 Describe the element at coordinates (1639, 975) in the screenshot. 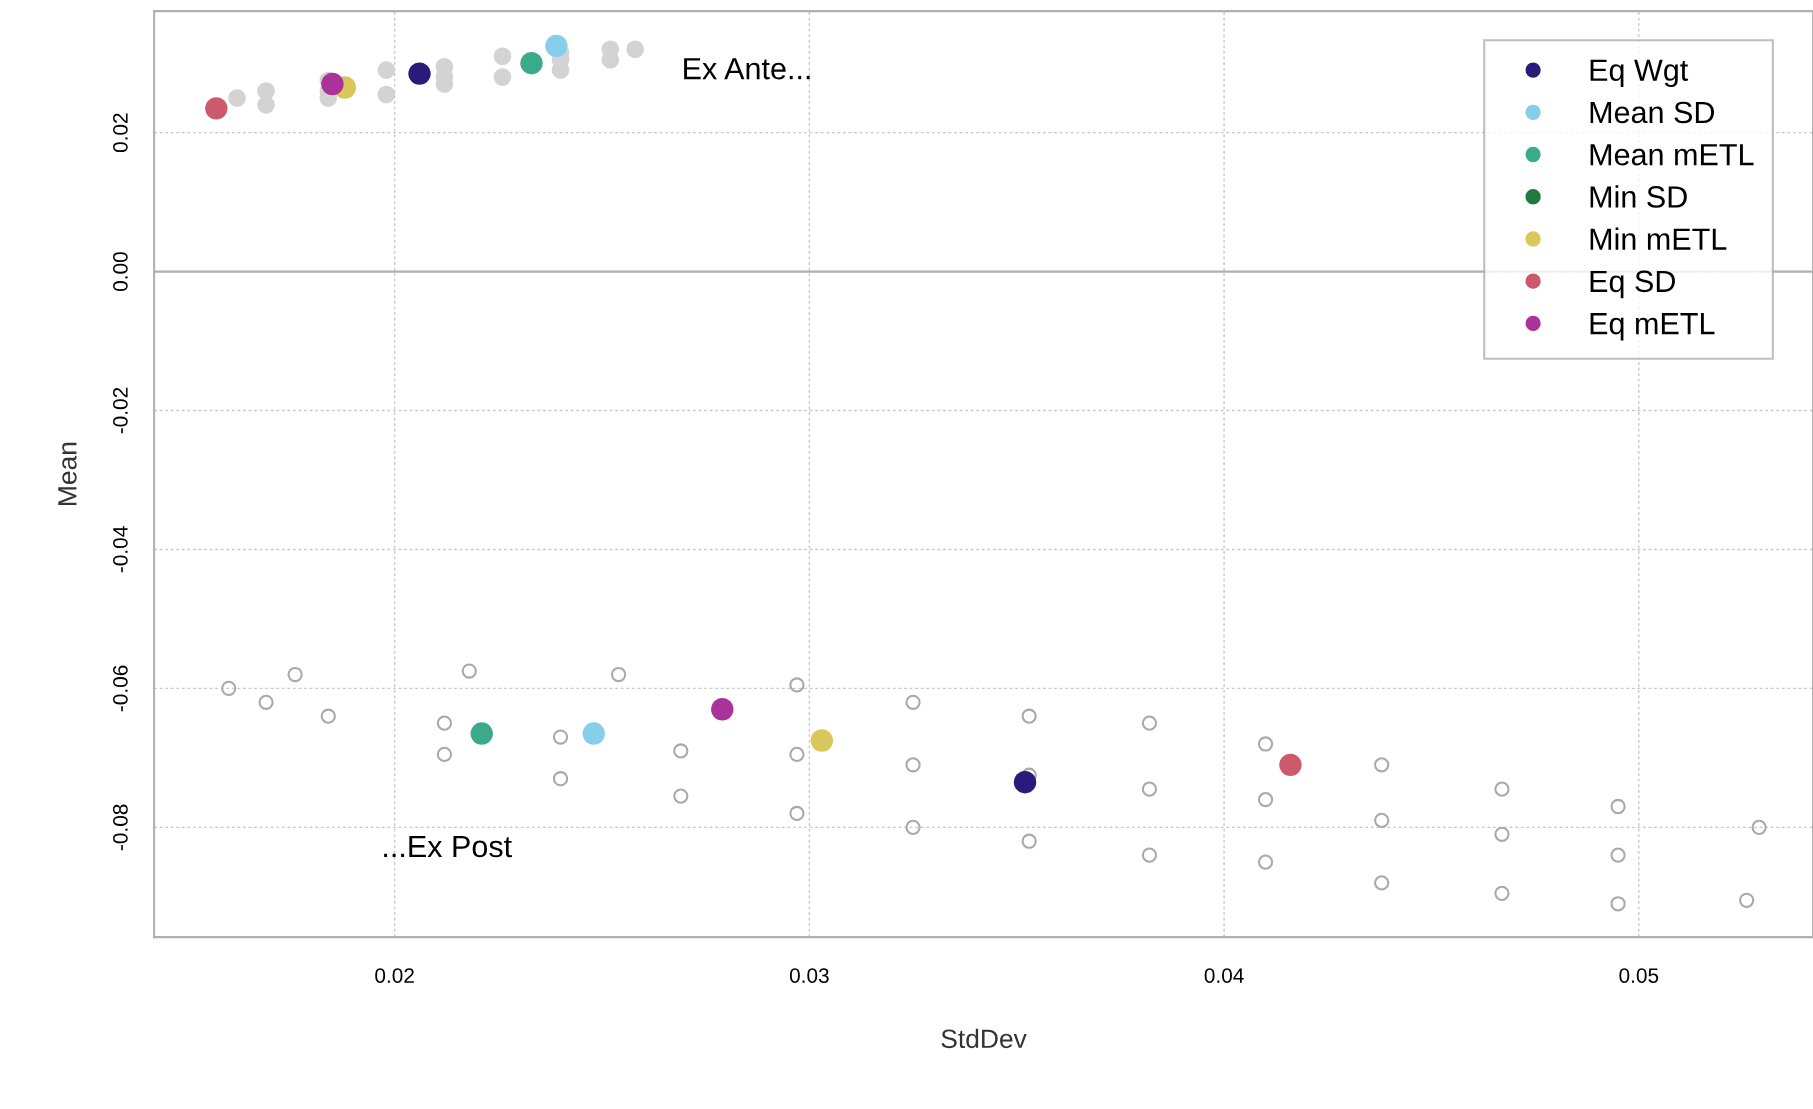

I see `x-tick-label: 0.05` at that location.